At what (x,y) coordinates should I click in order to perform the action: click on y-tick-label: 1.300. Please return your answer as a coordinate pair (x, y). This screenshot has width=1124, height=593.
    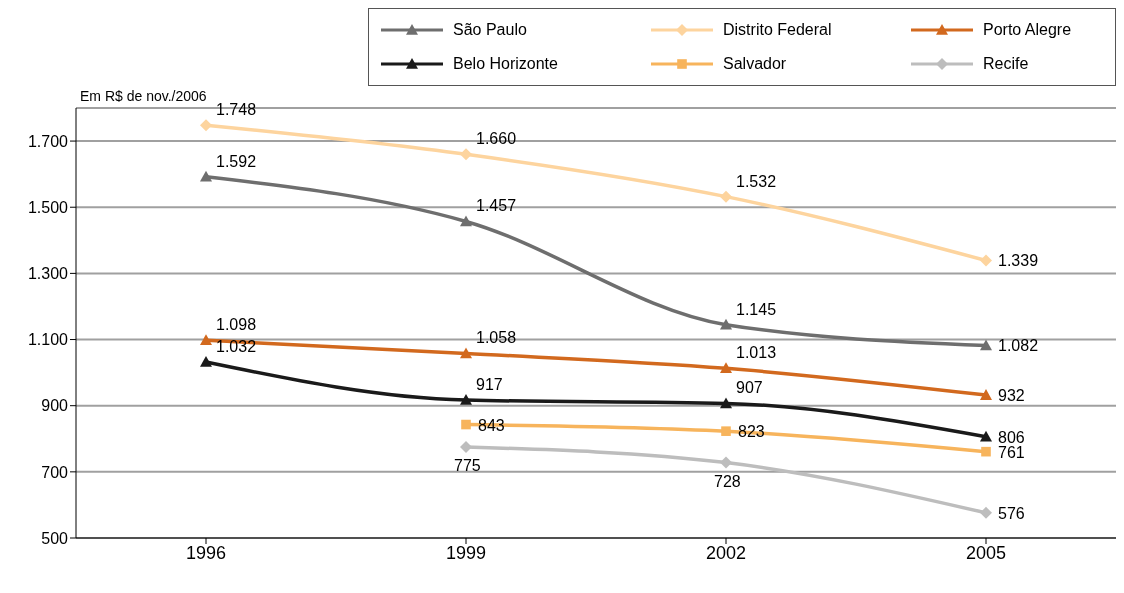
    Looking at the image, I should click on (48, 274).